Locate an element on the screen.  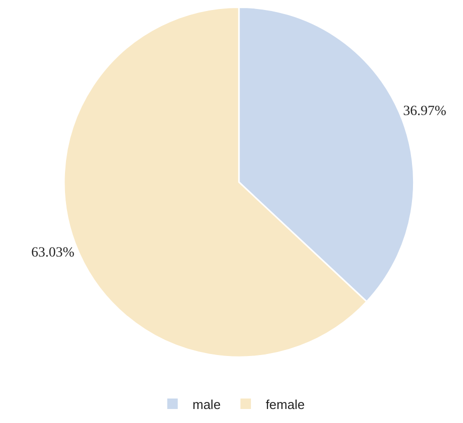
legend-label: male is located at coordinates (206, 404).